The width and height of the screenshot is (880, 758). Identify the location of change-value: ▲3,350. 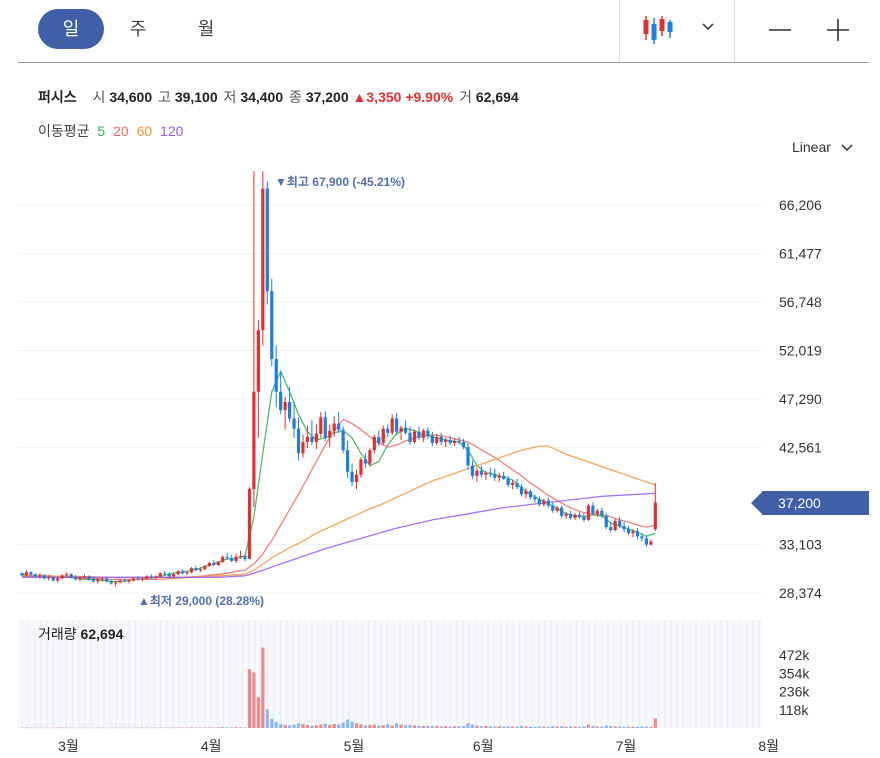
(377, 97).